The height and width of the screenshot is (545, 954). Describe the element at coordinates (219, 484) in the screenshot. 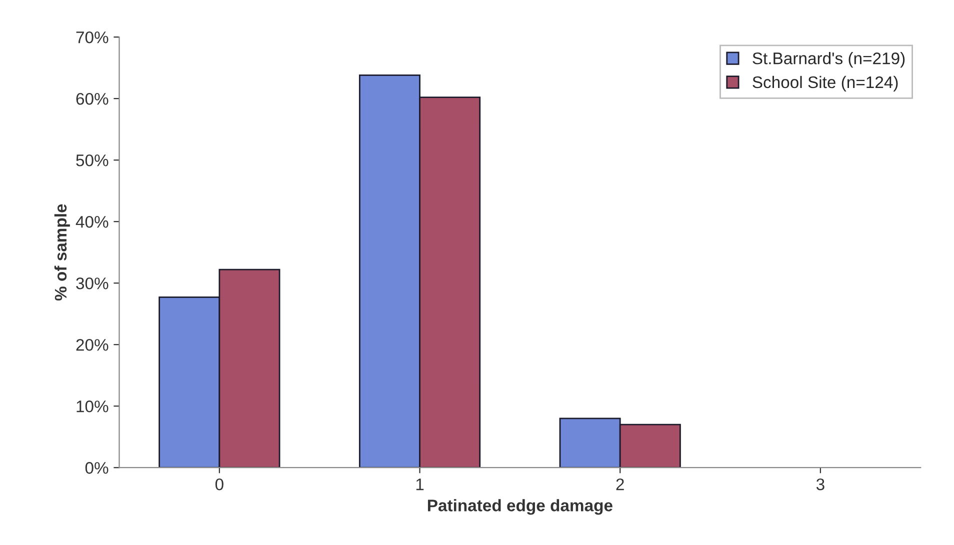

I see `x-tick-label: 0` at that location.